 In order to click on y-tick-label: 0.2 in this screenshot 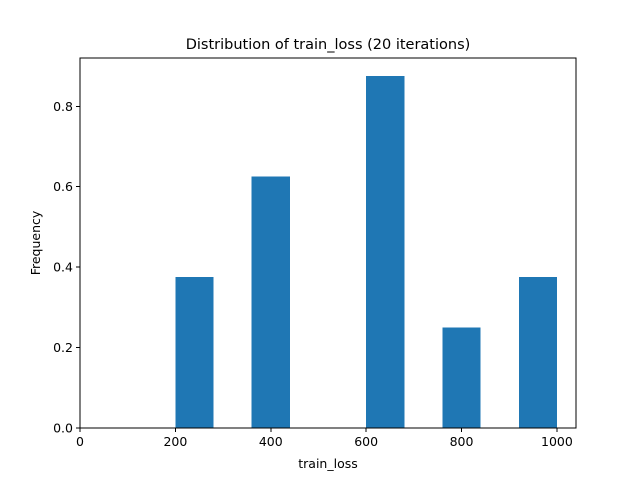, I will do `click(63, 347)`.